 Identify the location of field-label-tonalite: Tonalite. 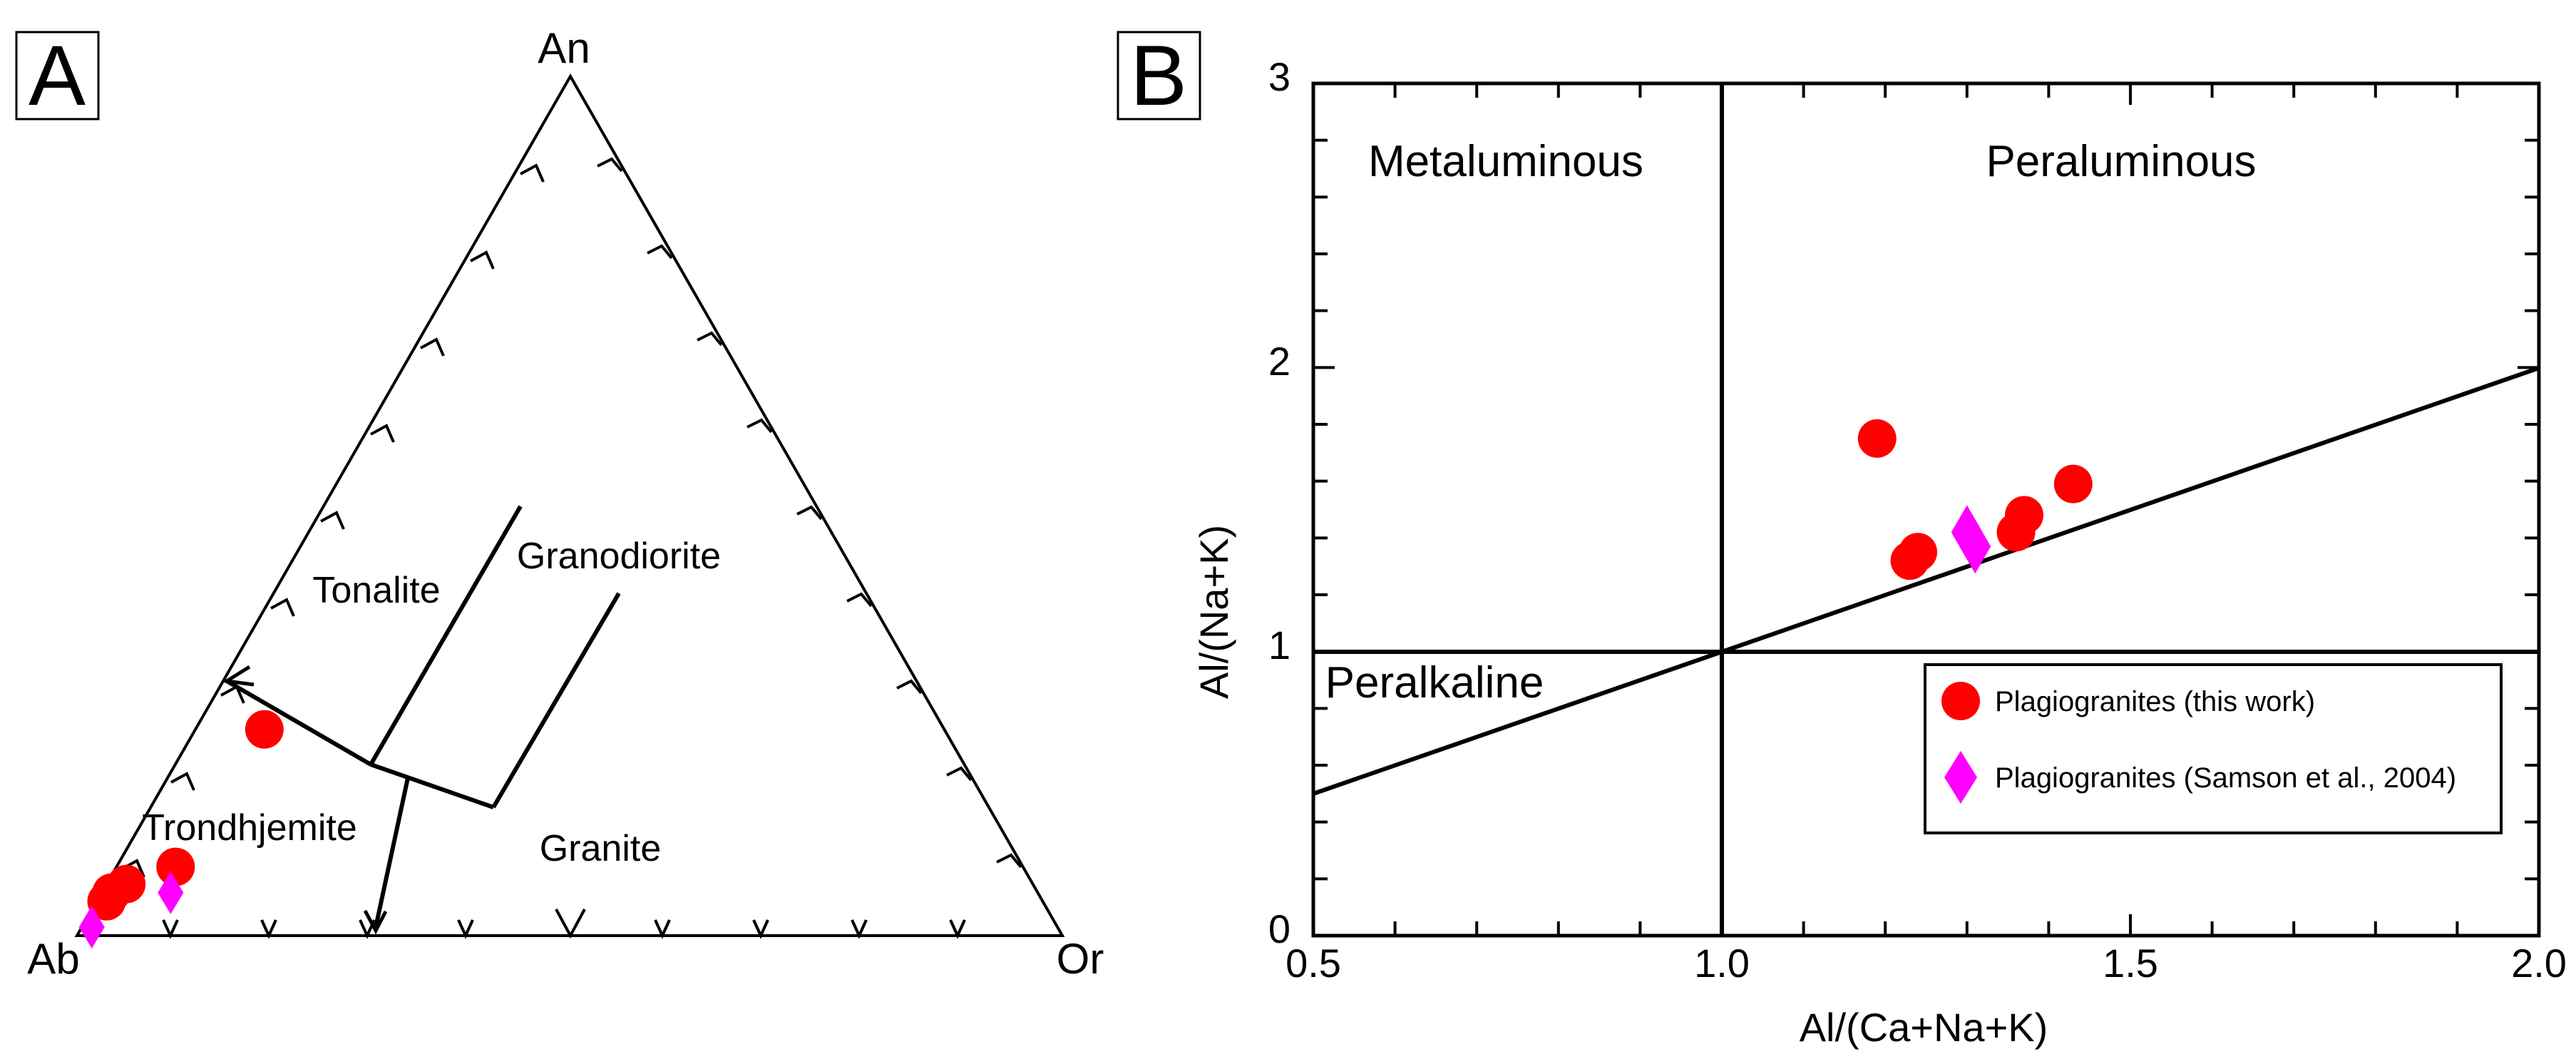
(376, 590).